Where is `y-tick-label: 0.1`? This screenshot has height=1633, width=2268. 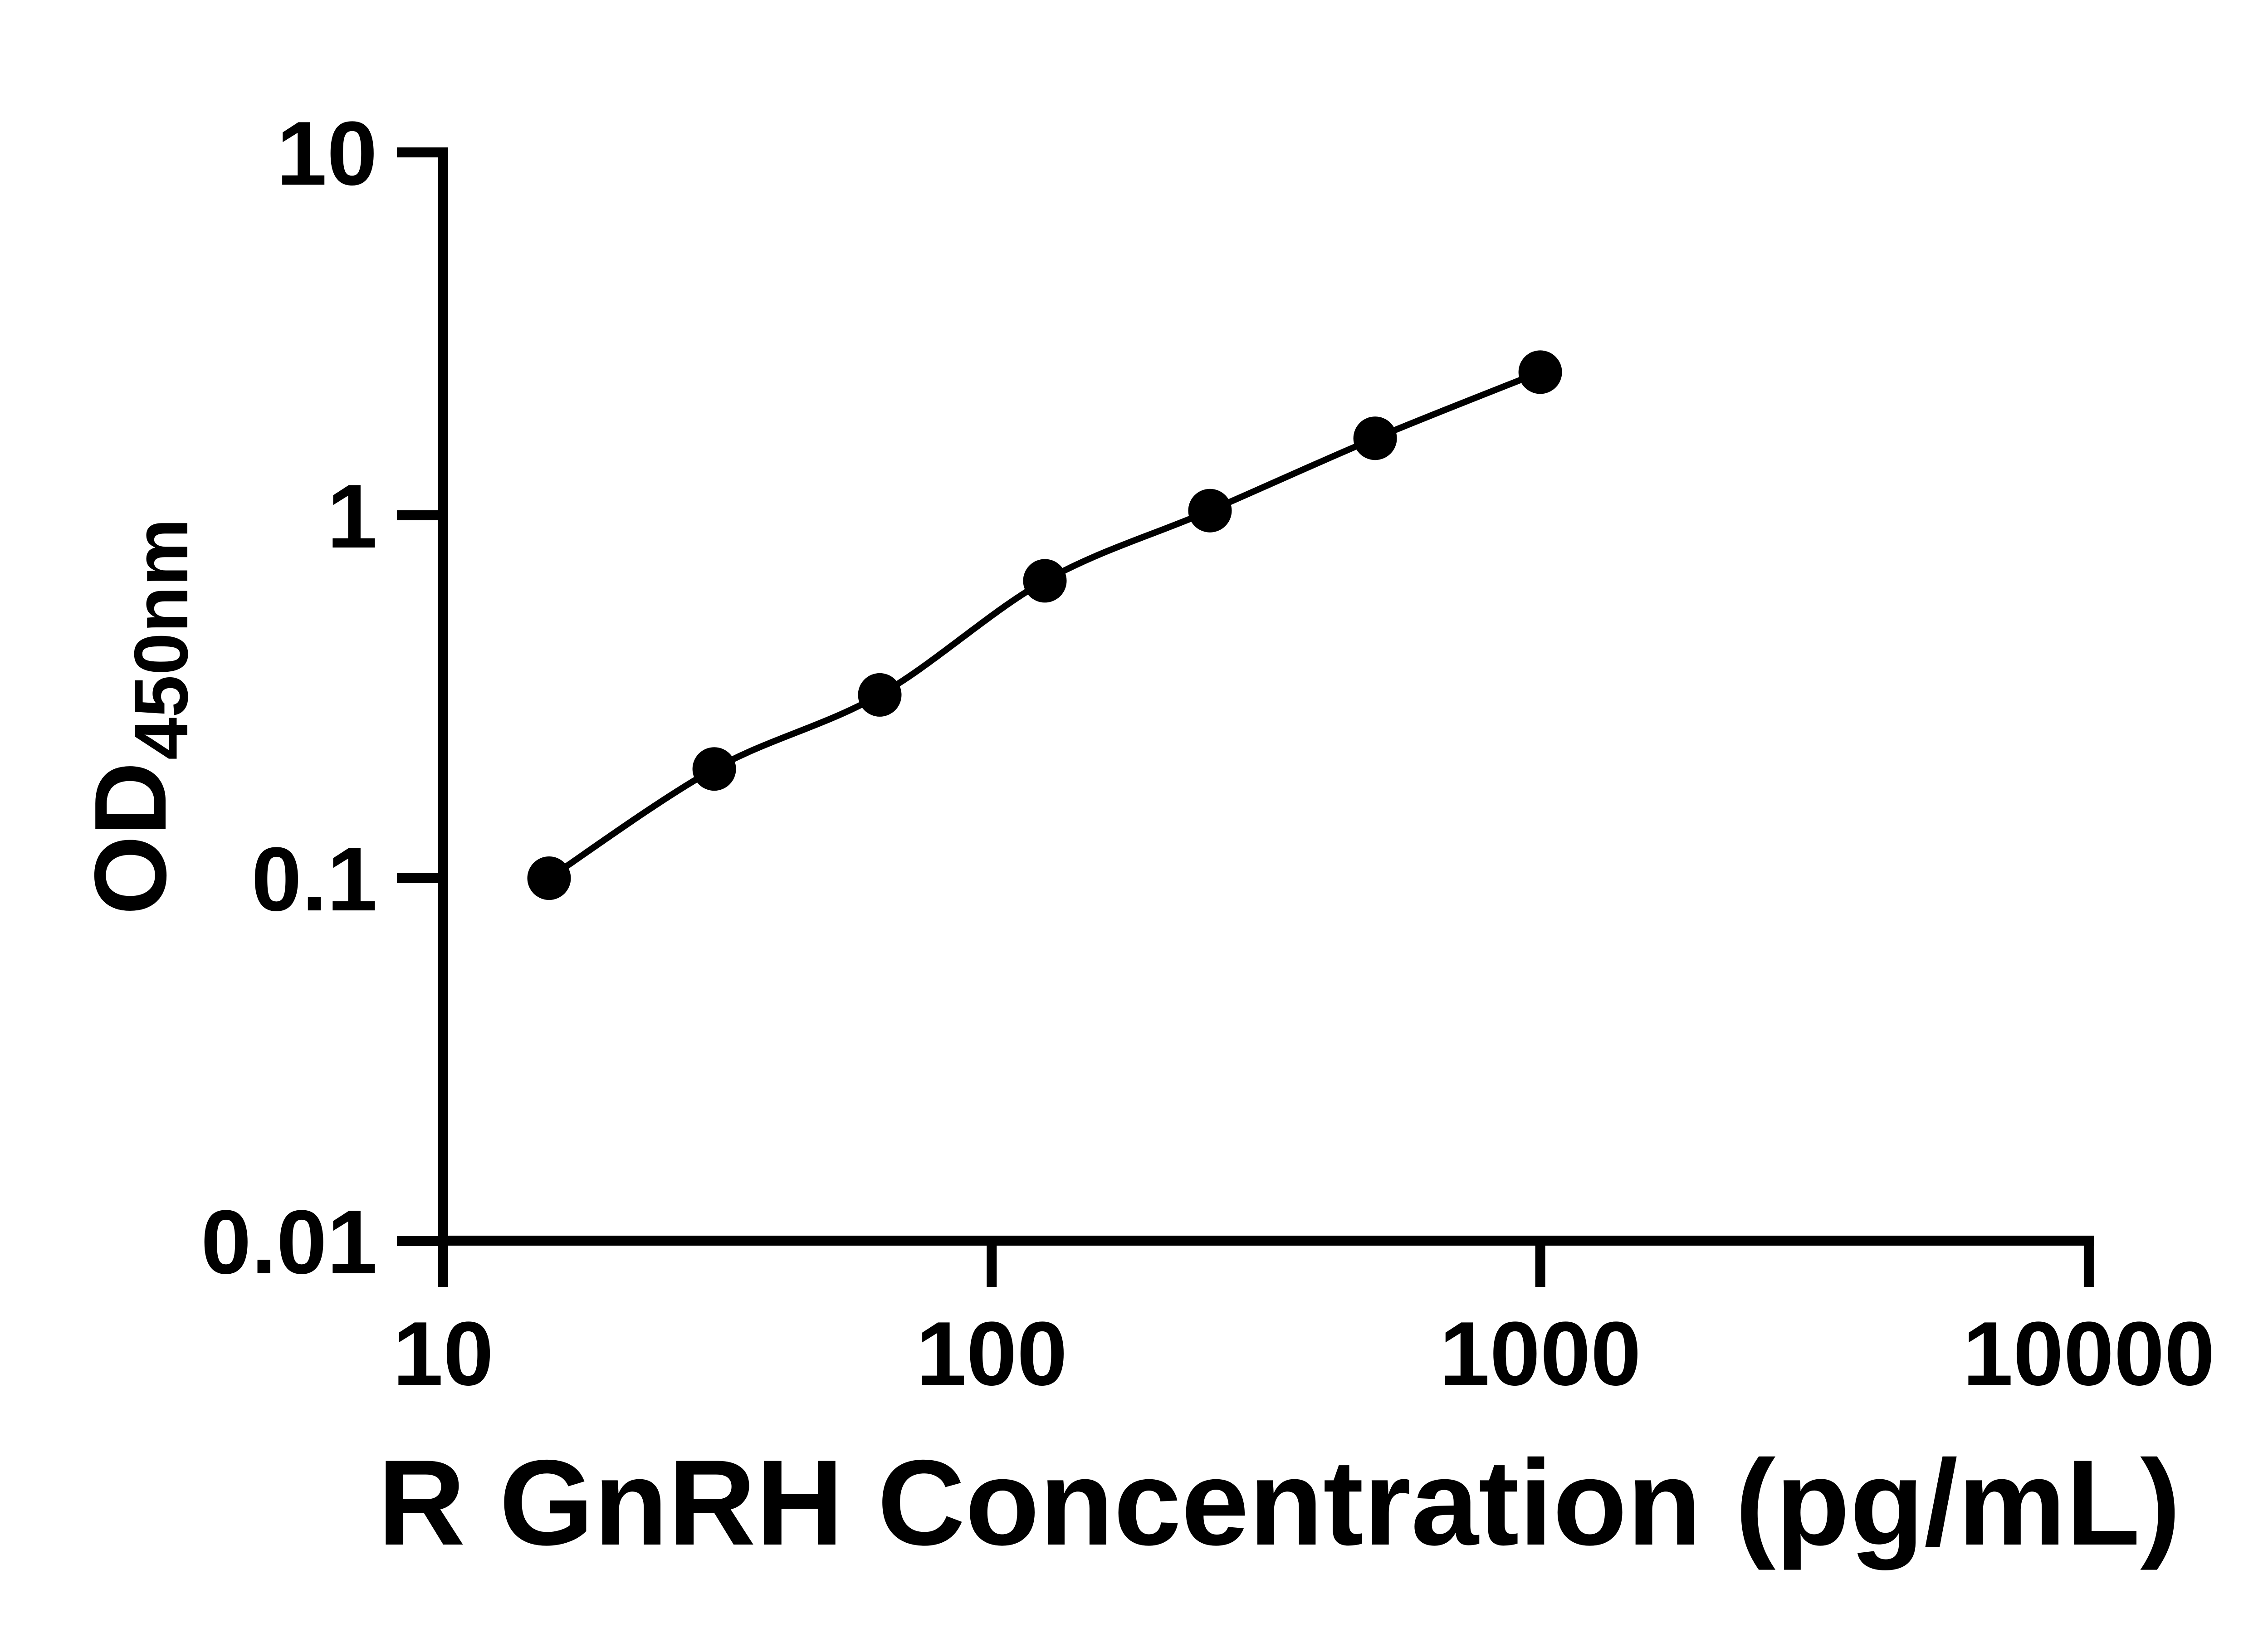 y-tick-label: 0.1 is located at coordinates (314, 879).